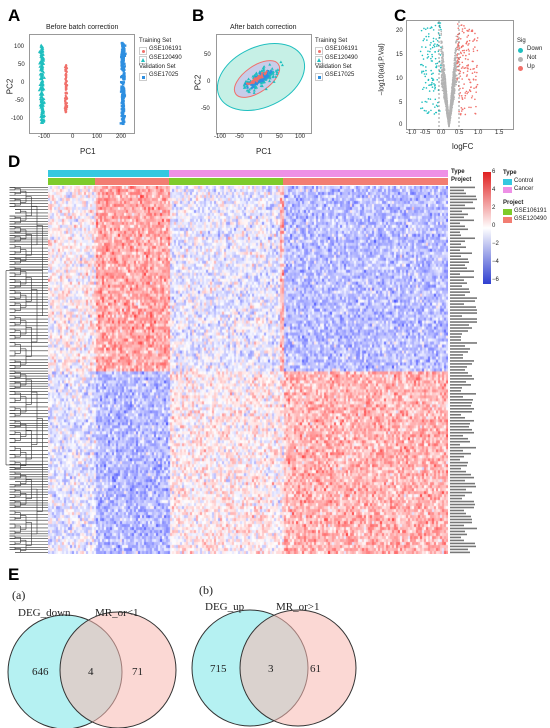 The image size is (550, 728). I want to click on annotation-project-b, so click(365, 181).